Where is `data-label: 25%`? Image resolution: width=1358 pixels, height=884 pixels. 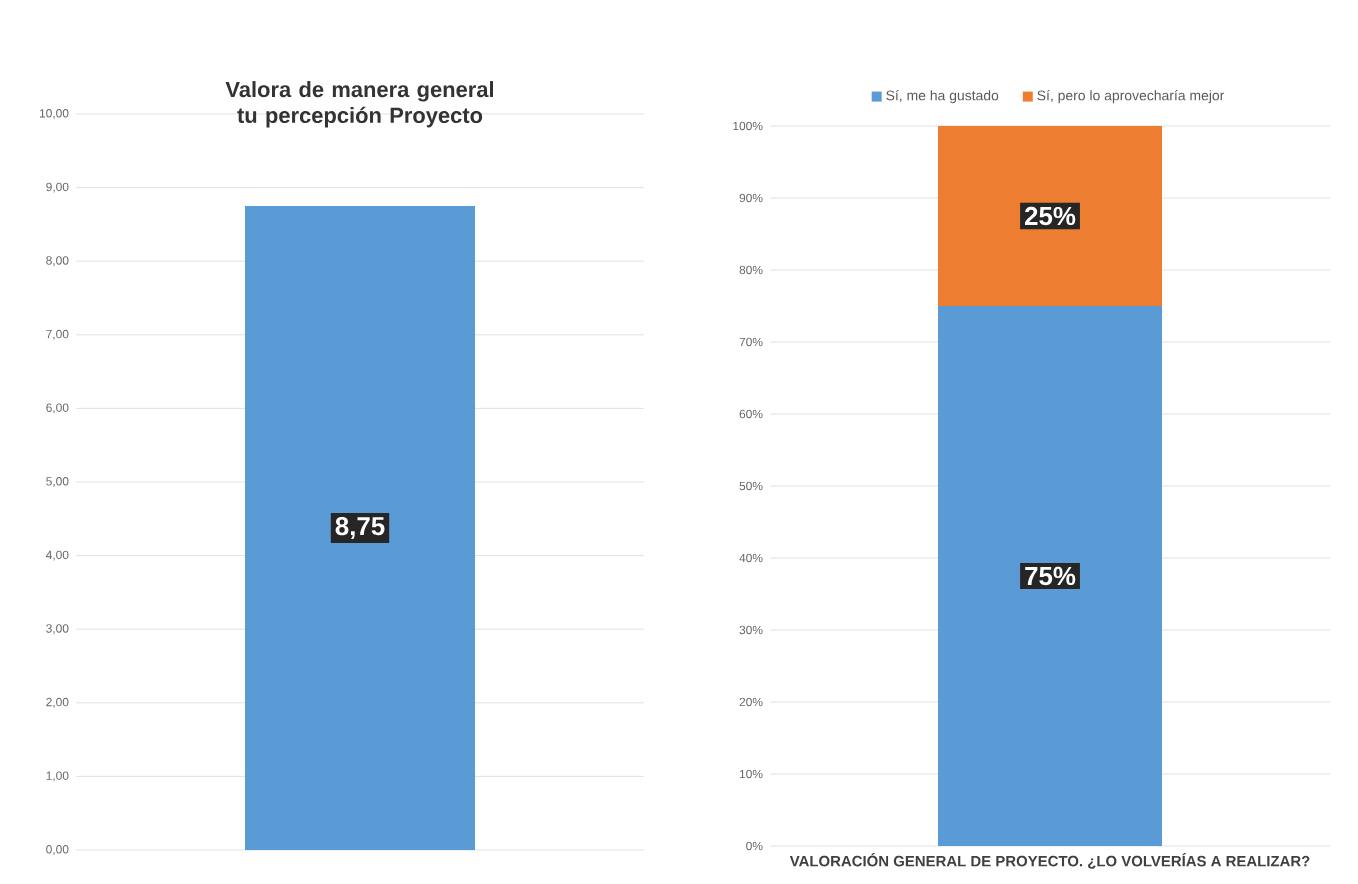 data-label: 25% is located at coordinates (1050, 216).